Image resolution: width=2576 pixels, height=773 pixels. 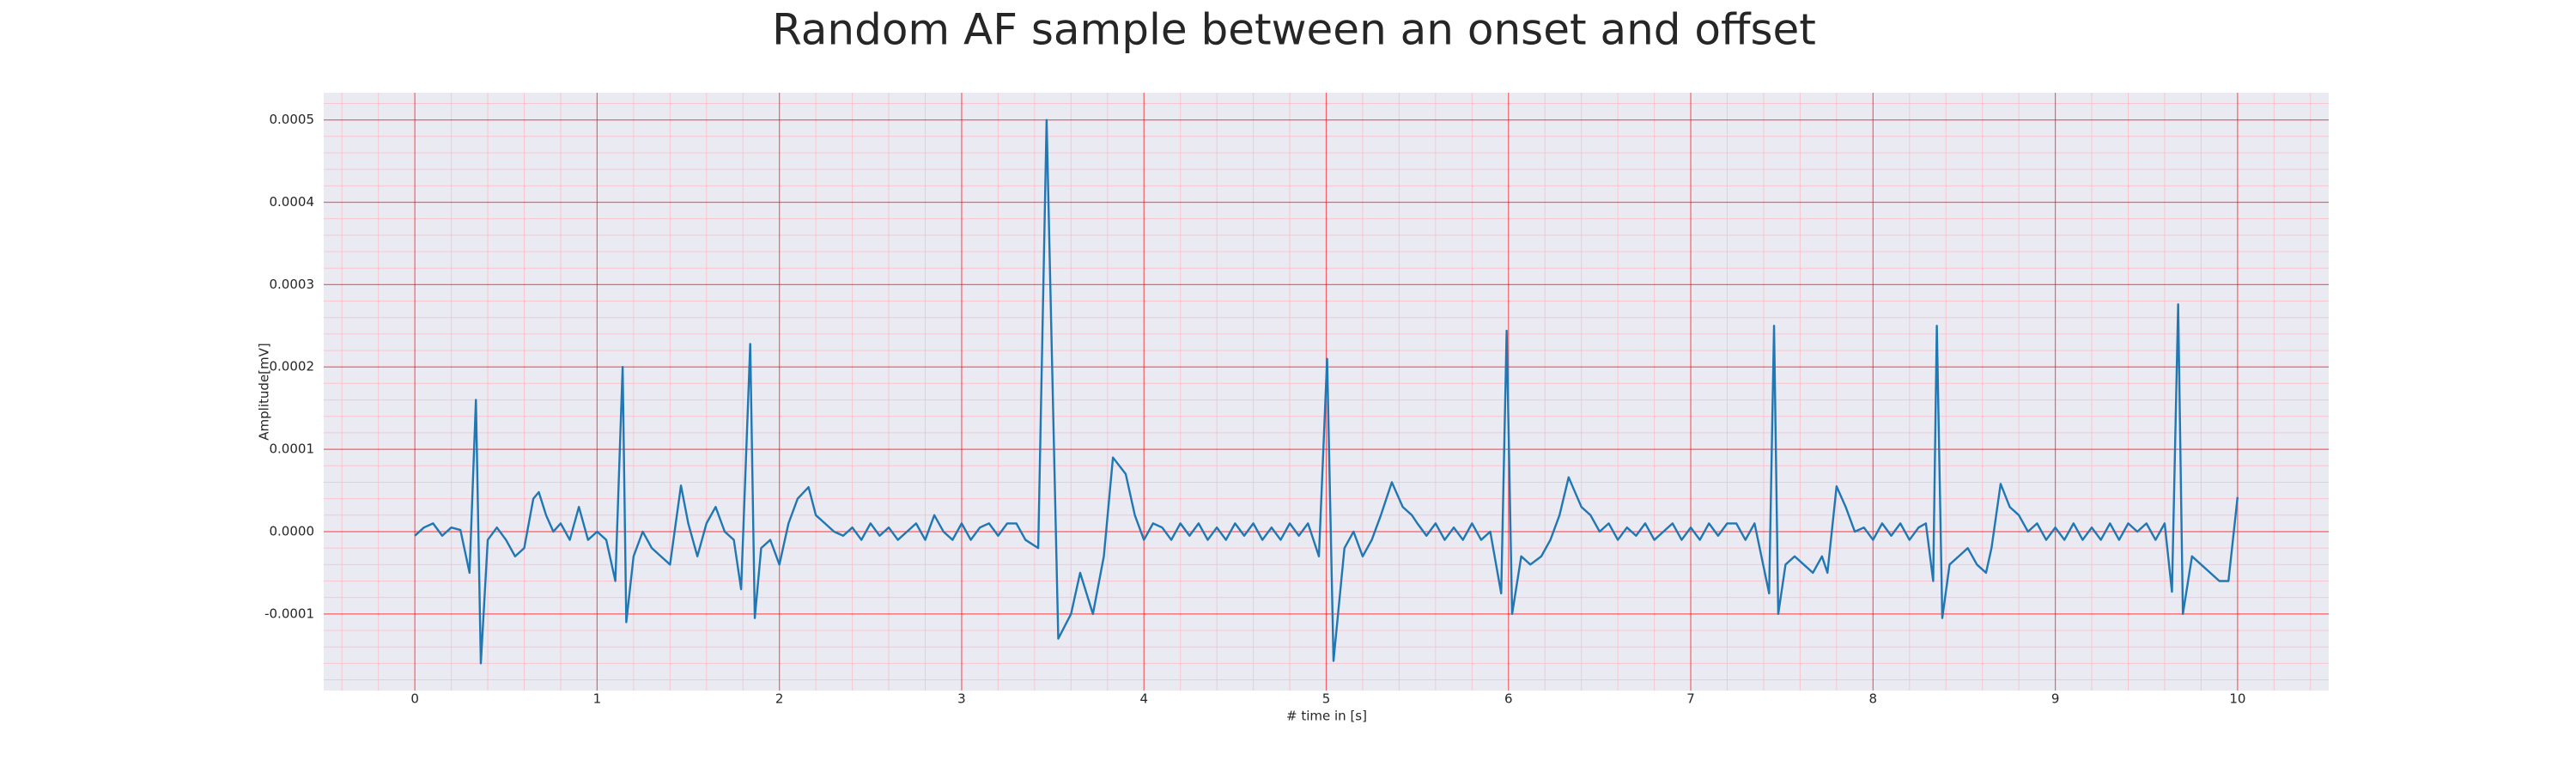 I want to click on y-tick-label: -0.0001, so click(x=289, y=613).